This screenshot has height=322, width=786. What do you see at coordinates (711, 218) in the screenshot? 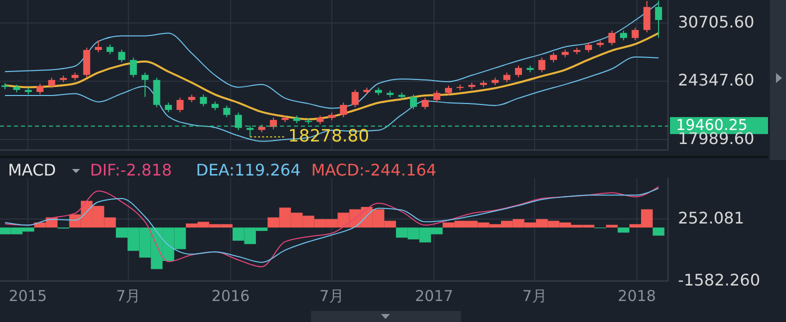
I see `y-tick-label: 252.081` at bounding box center [711, 218].